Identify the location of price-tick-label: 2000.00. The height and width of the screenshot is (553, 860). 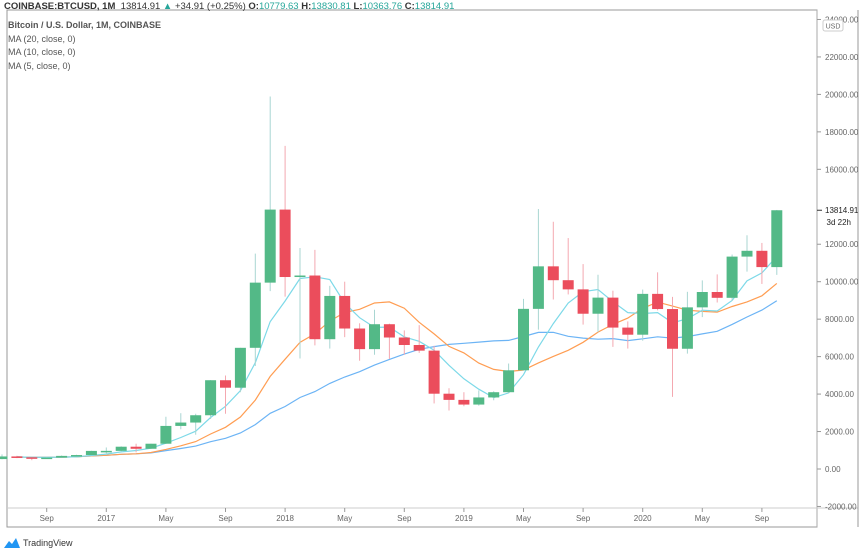
(839, 432).